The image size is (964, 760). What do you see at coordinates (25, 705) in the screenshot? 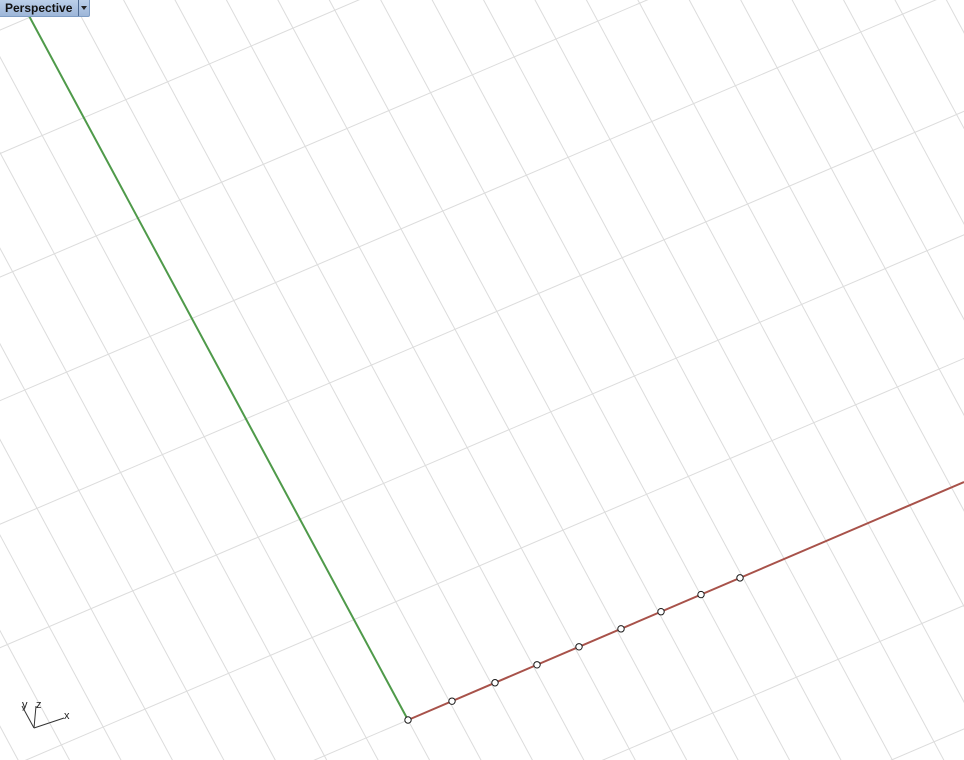
I see `gizmo-y-label: y` at bounding box center [25, 705].